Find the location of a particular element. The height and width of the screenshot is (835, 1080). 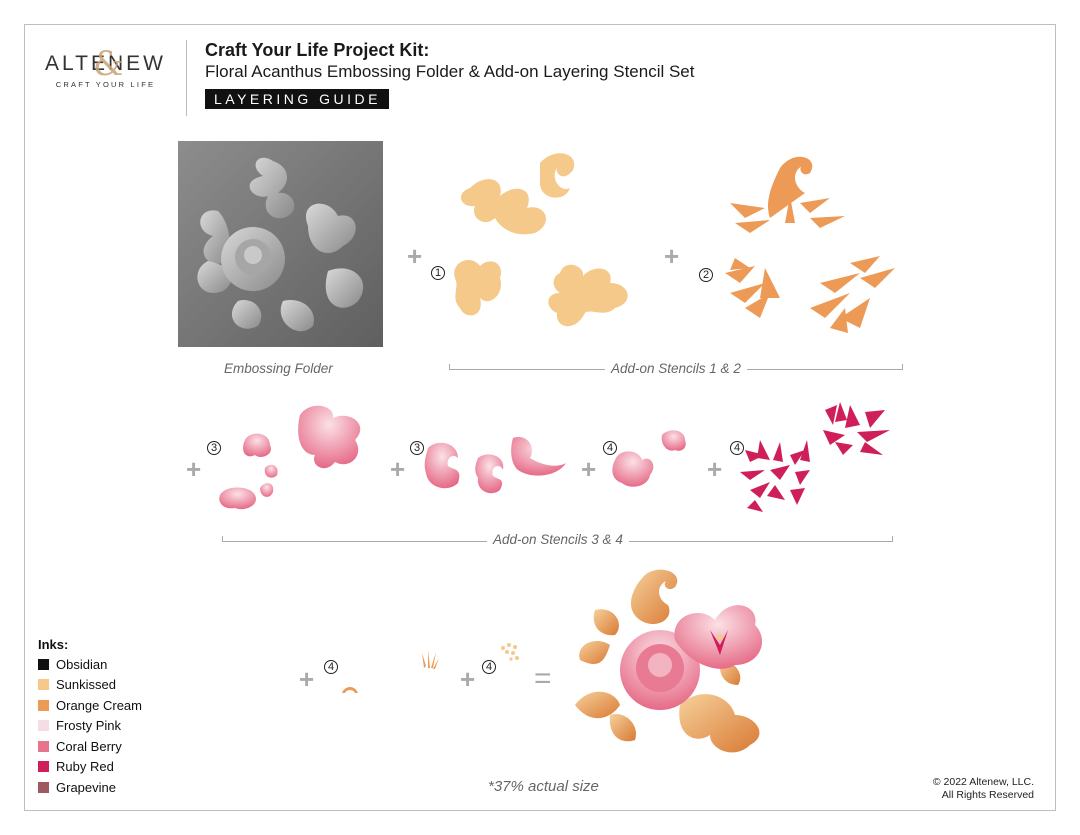

step-number-1: 1 is located at coordinates (438, 273).